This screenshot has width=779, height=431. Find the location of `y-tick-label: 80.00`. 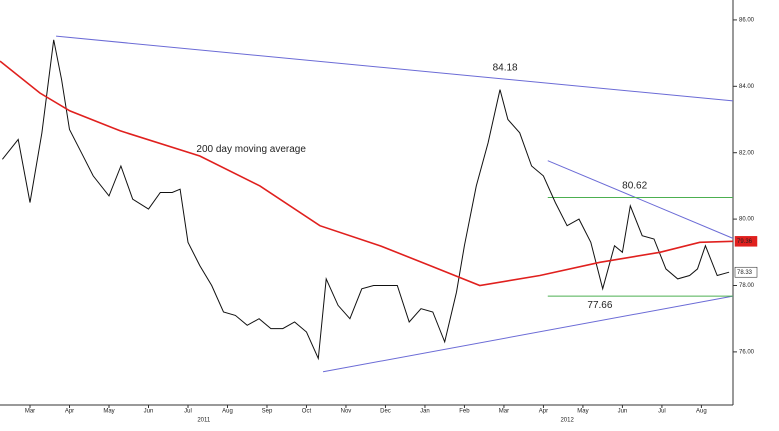

y-tick-label: 80.00 is located at coordinates (747, 220).